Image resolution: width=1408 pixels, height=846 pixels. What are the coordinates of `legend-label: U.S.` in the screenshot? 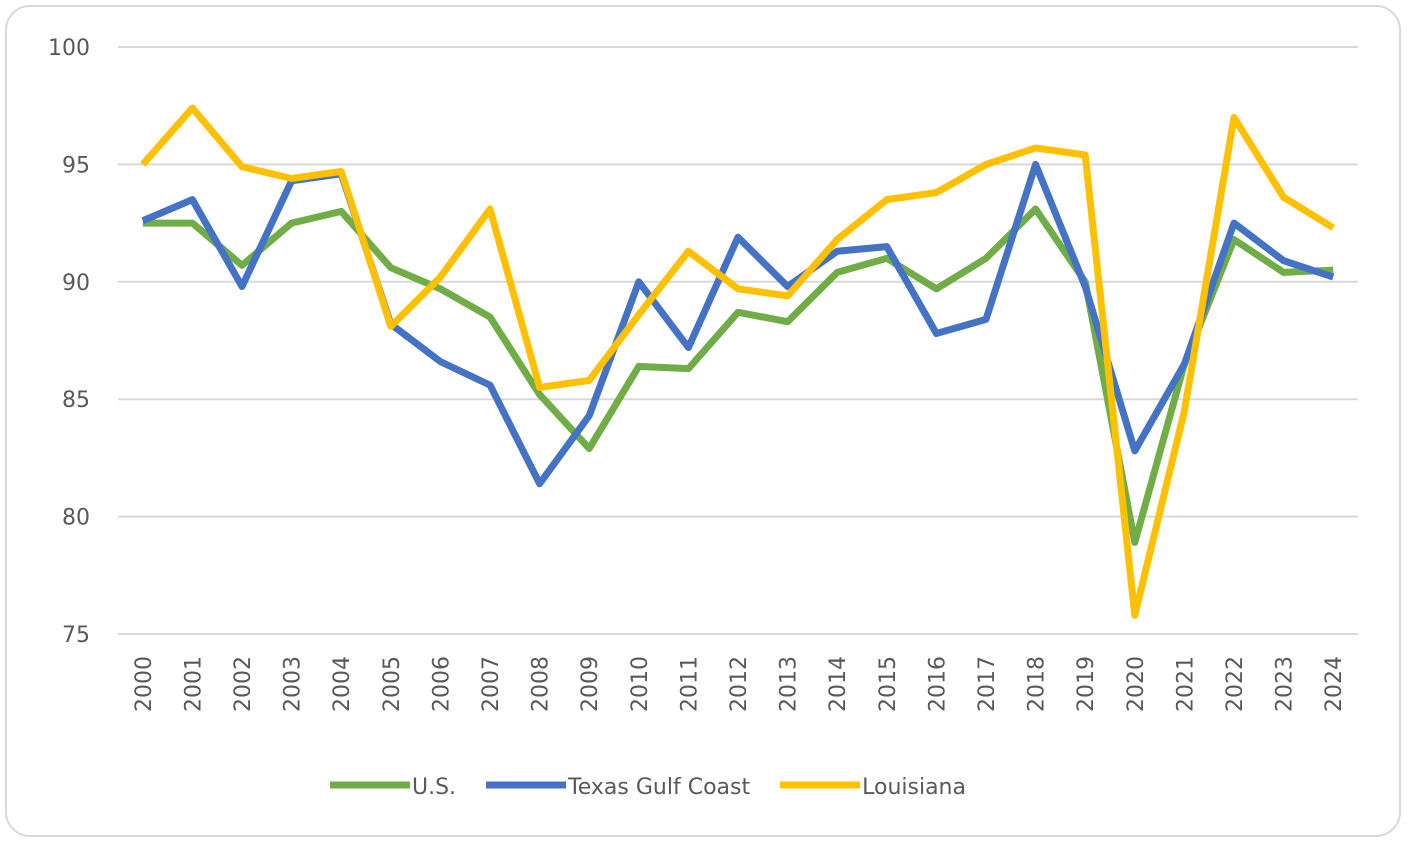 It's located at (434, 787).